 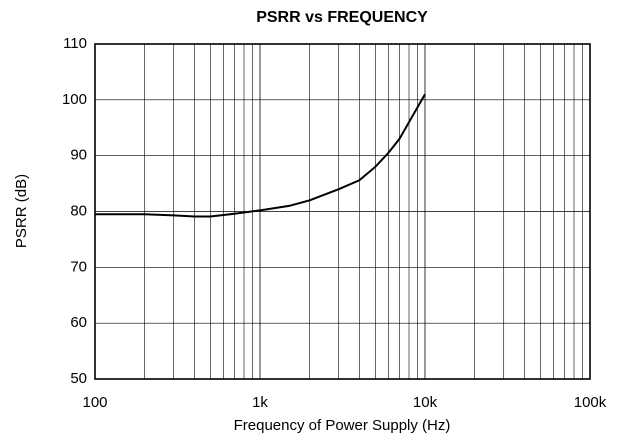 What do you see at coordinates (78, 378) in the screenshot?
I see `y-tick-label: 50` at bounding box center [78, 378].